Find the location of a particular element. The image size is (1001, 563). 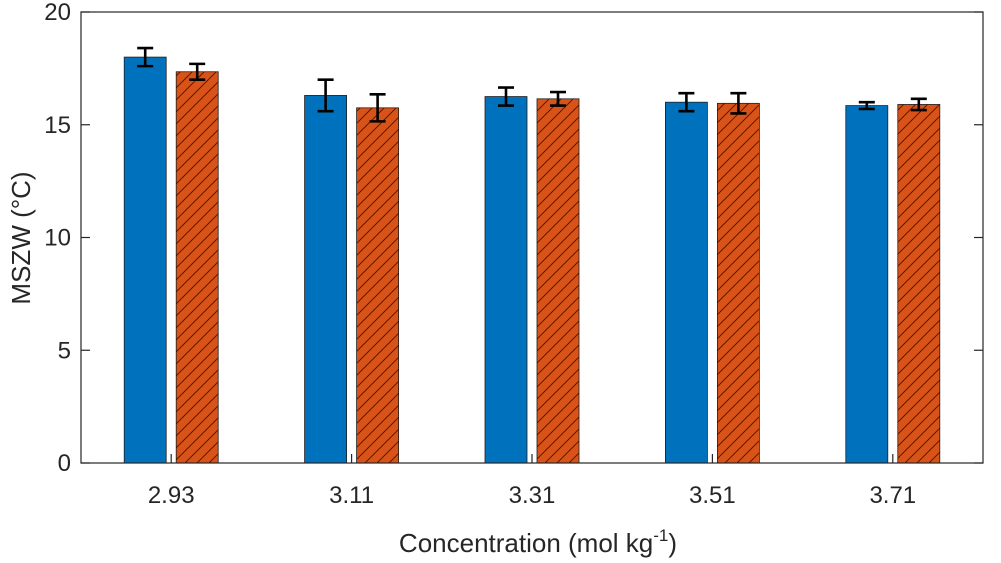

x-tick-label: 3.11 is located at coordinates (351, 495).